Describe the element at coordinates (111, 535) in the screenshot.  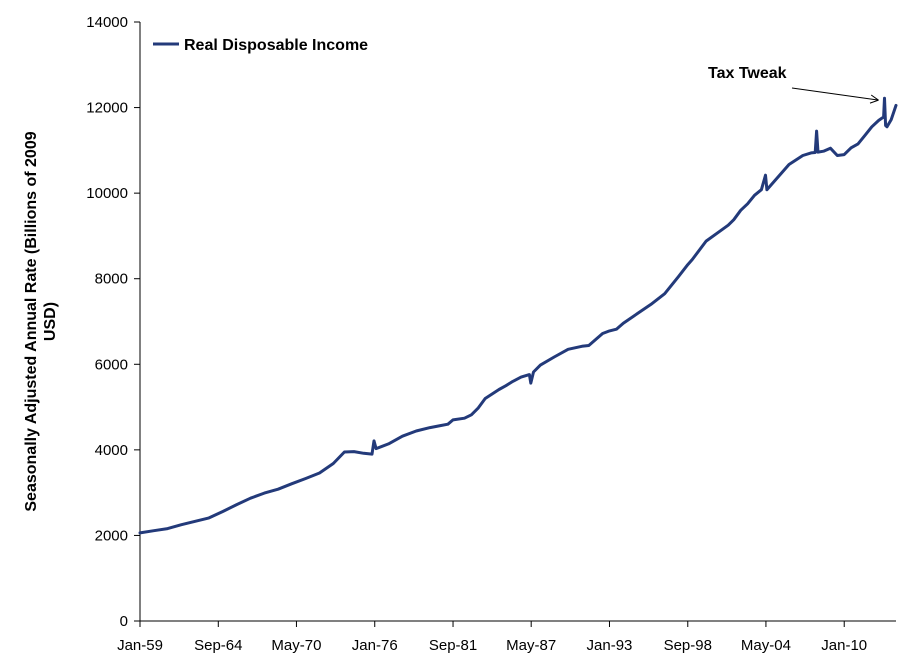
I see `y-tick-label: 2000` at that location.